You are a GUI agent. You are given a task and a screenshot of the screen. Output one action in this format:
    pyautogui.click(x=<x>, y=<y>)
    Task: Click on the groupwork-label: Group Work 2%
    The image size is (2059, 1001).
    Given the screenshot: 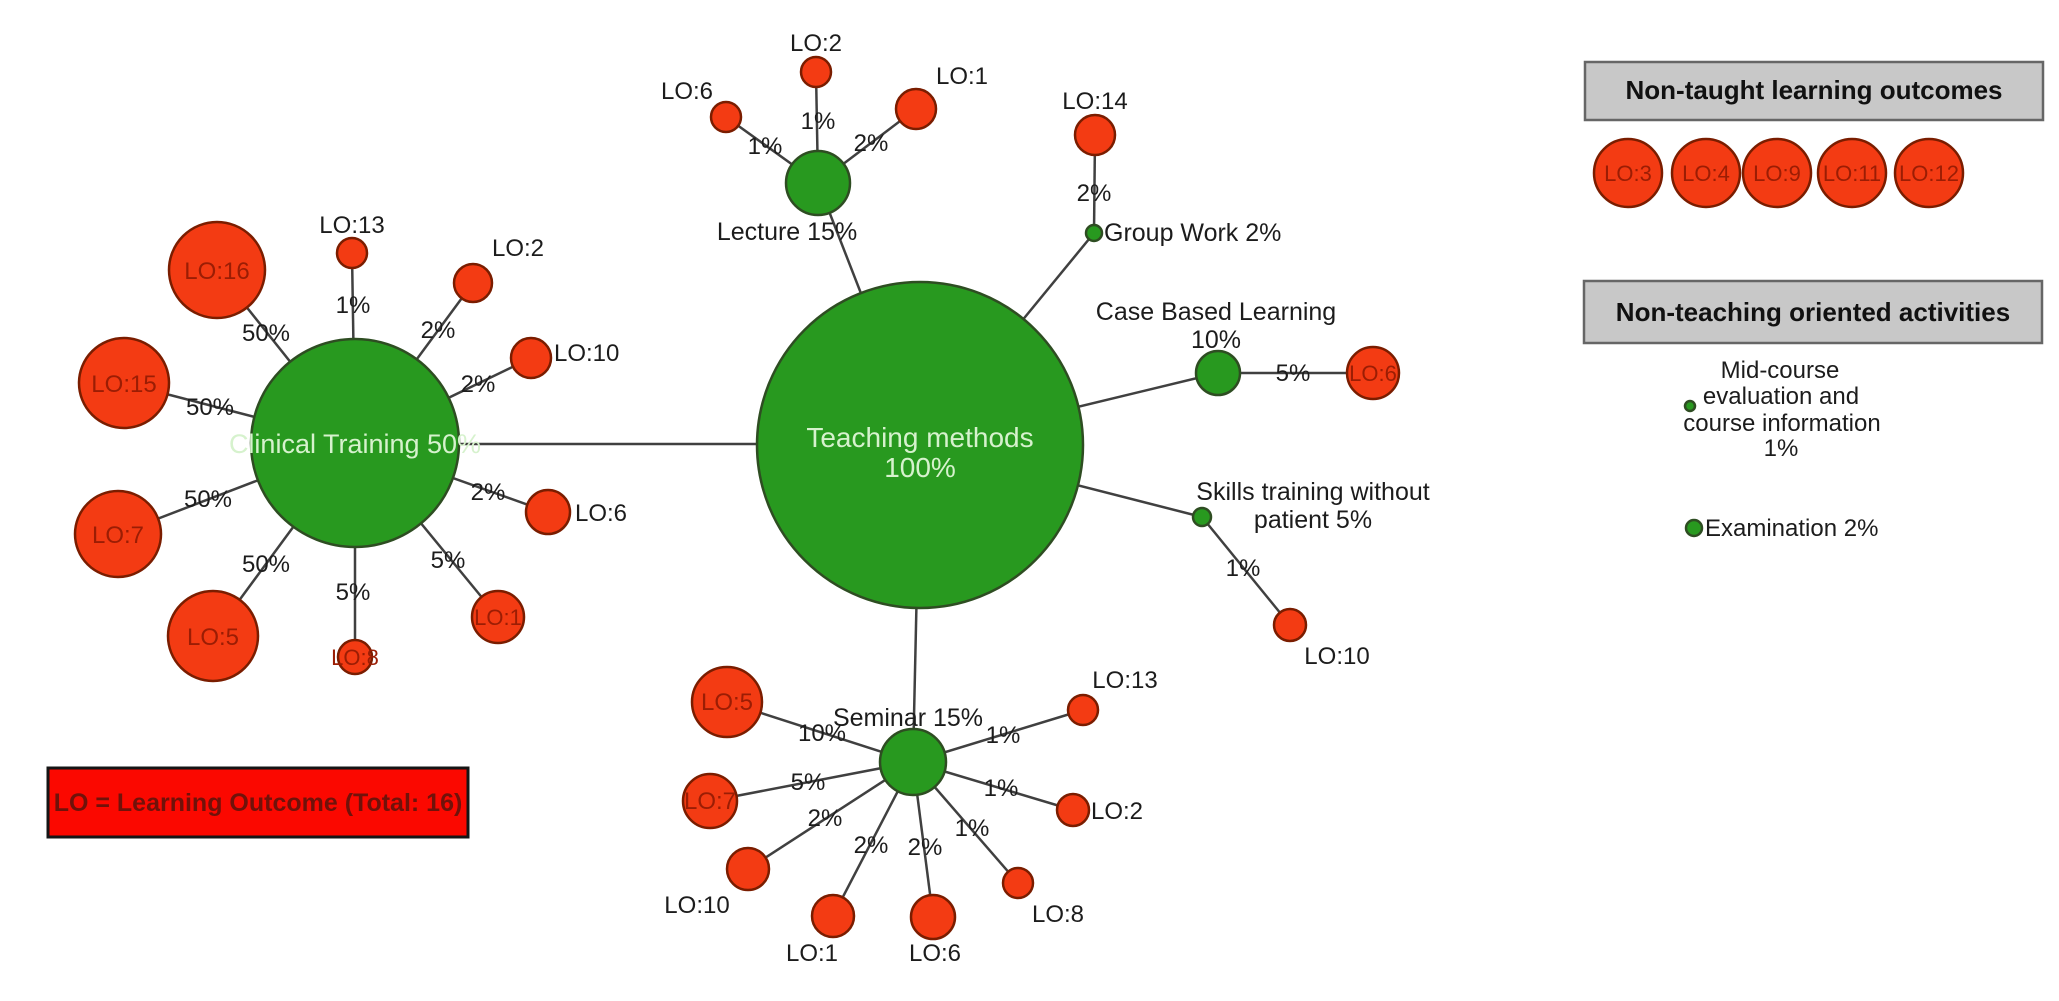 What is the action you would take?
    pyautogui.click(x=1192, y=233)
    